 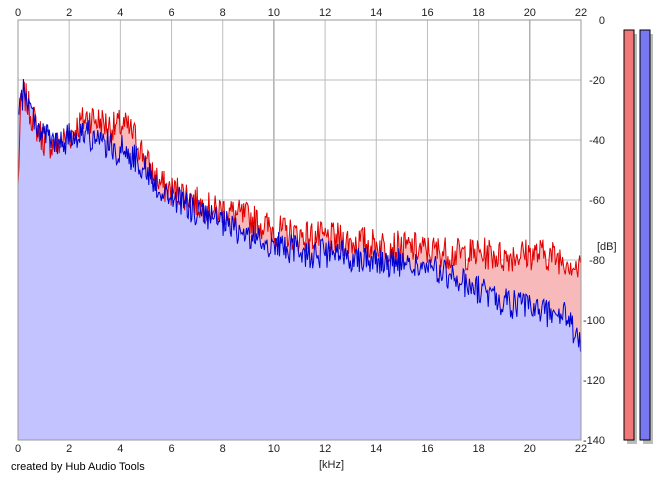 What do you see at coordinates (581, 449) in the screenshot?
I see `x-tick-label-bottom: 22` at bounding box center [581, 449].